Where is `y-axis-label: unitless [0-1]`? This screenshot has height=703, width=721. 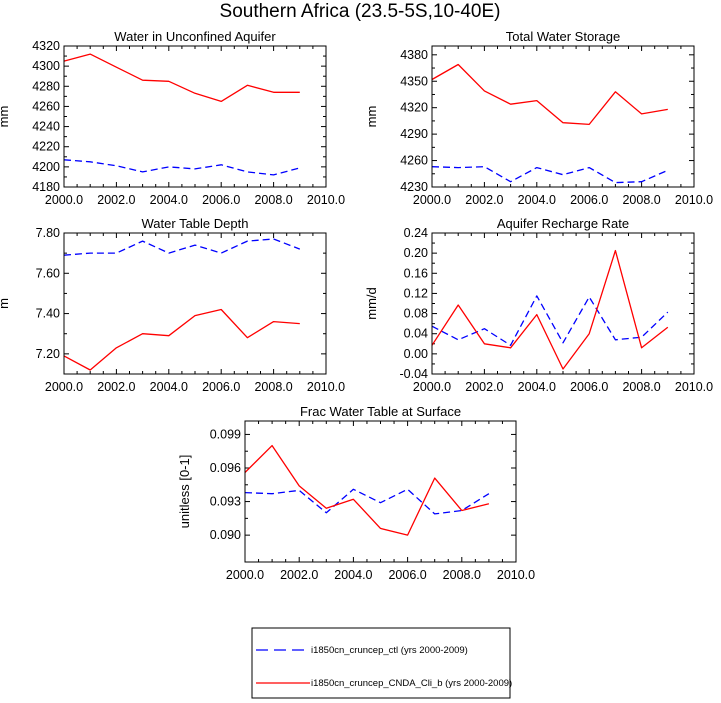
y-axis-label: unitless [0-1] is located at coordinates (184, 492).